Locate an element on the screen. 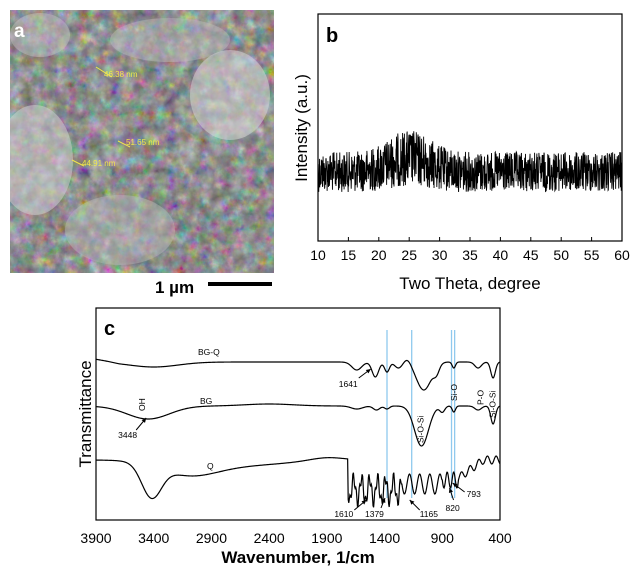 This screenshot has width=633, height=571. ftir-x-tick-label: 2900 is located at coordinates (211, 538).